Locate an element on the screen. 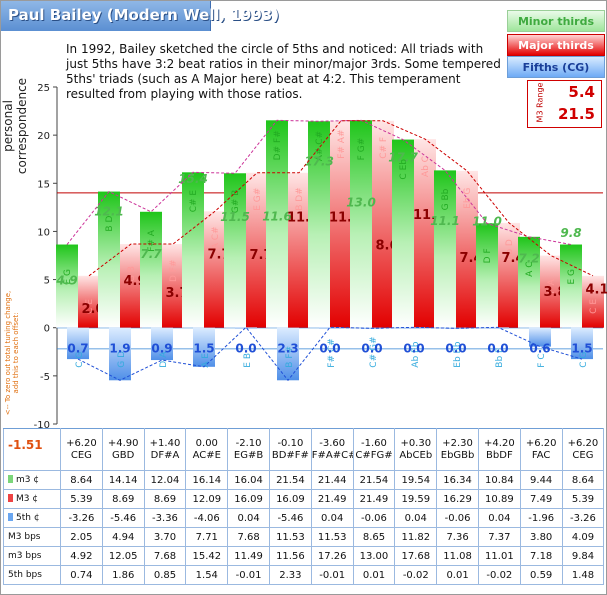  minor-interval-name: F# A is located at coordinates (152, 240).